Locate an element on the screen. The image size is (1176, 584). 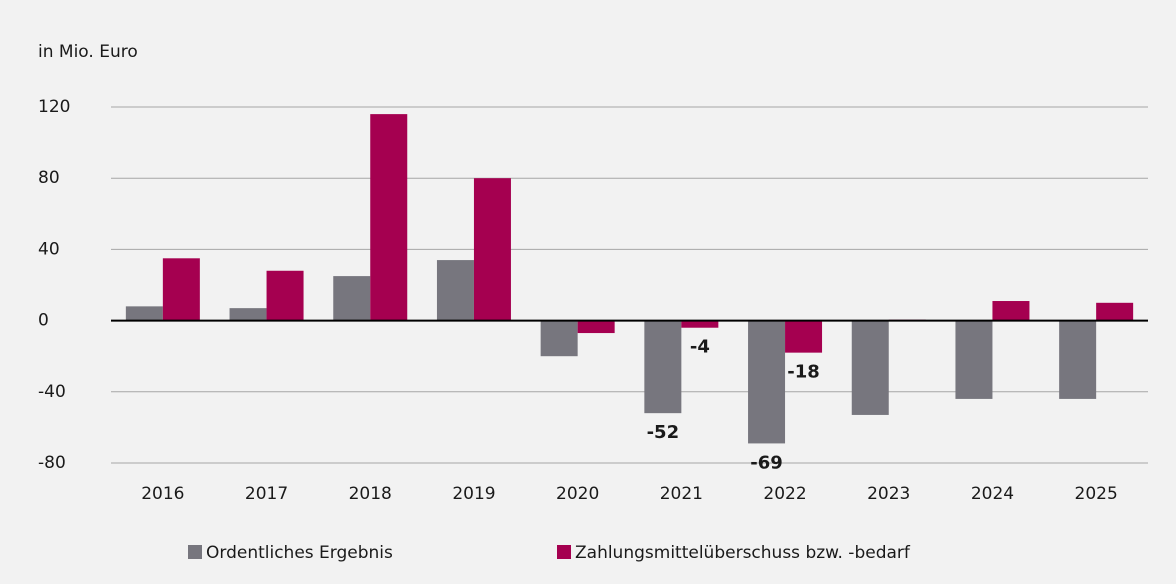
y-tick-label: 40 is located at coordinates (49, 249).